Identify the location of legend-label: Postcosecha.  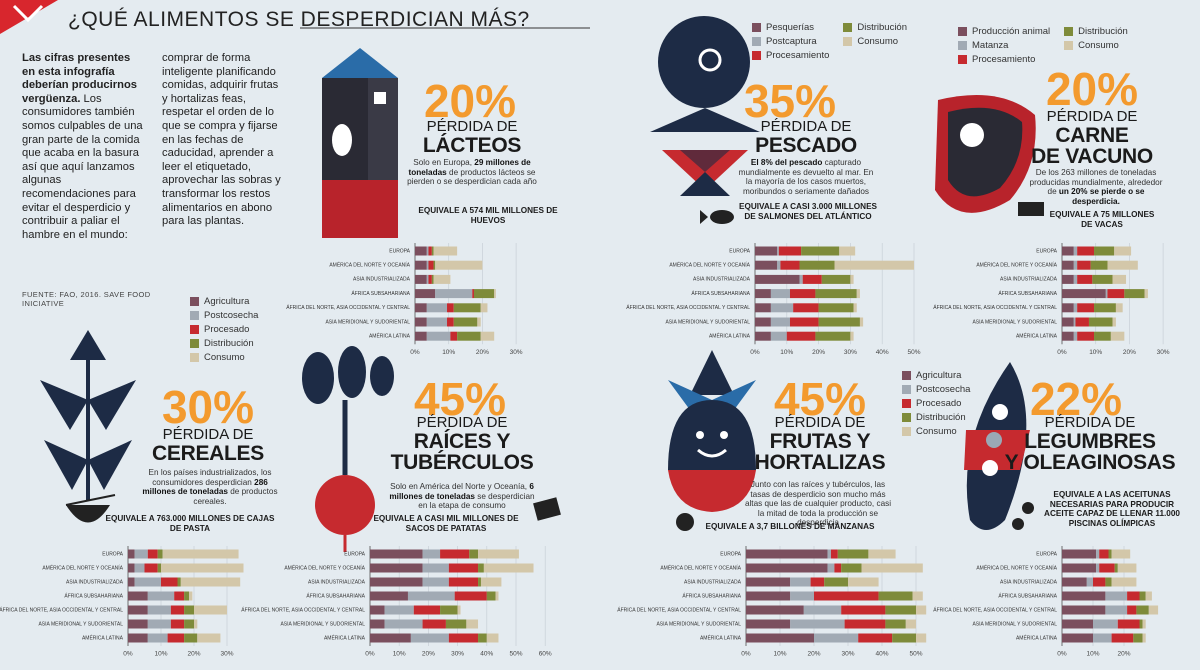
(231, 315).